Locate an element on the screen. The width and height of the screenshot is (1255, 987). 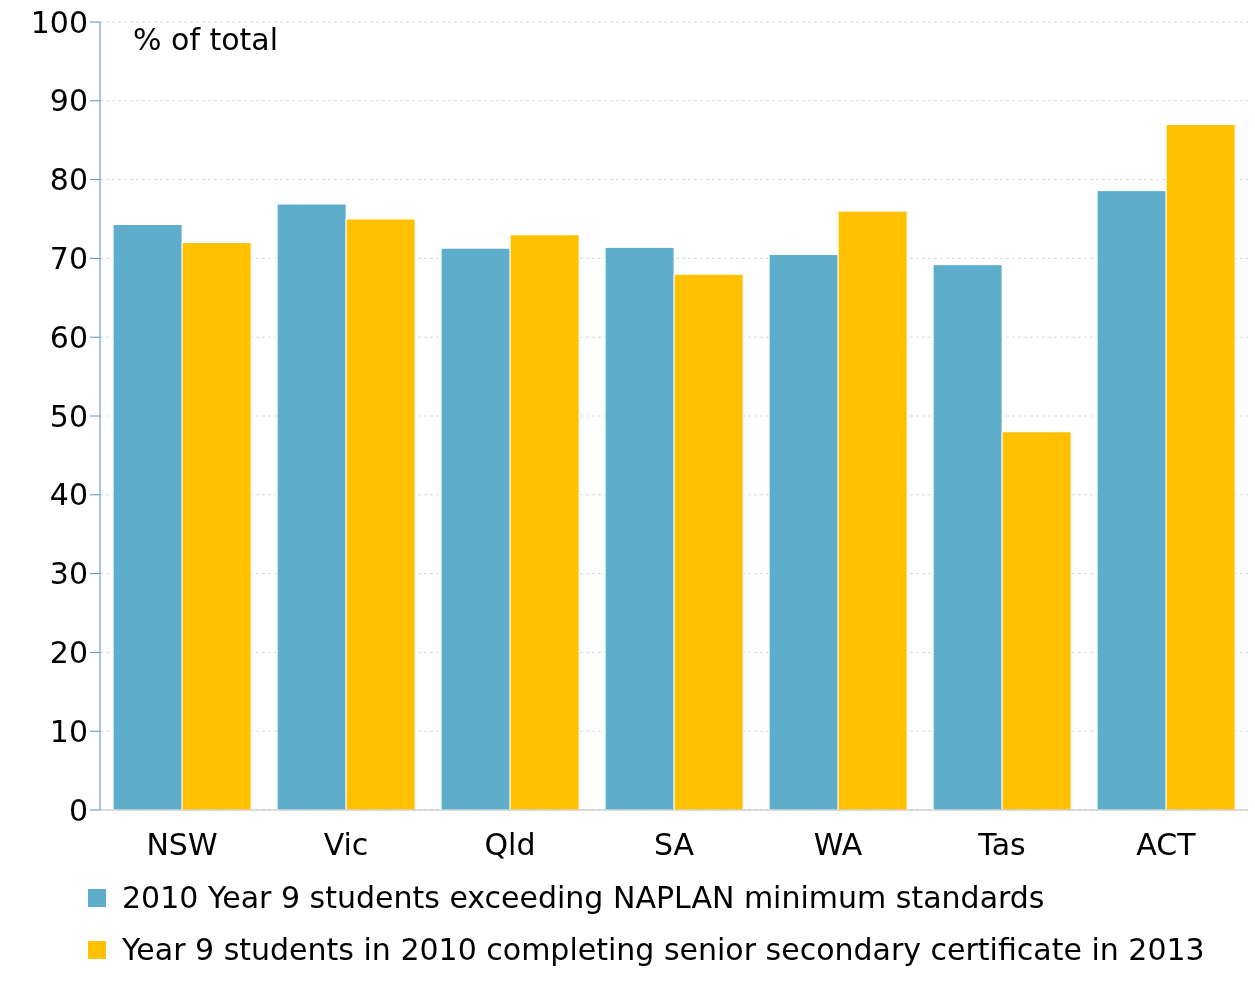
y-tick-label: 30 is located at coordinates (68, 574).